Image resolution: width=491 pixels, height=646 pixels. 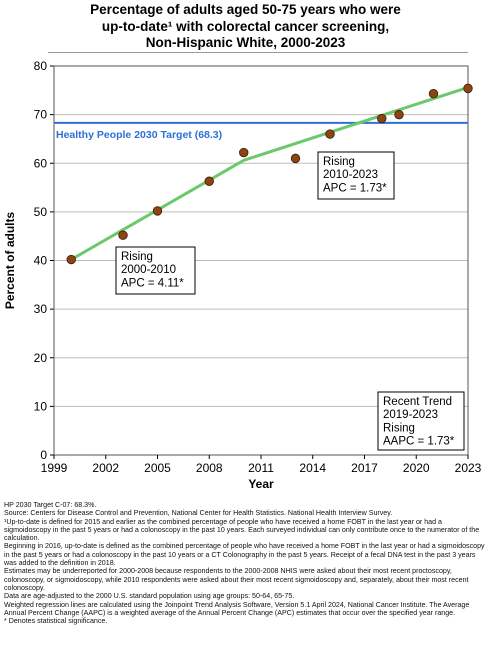 I want to click on footnote: HP 2030 Target C-07: 68.3%., so click(x=50, y=505).